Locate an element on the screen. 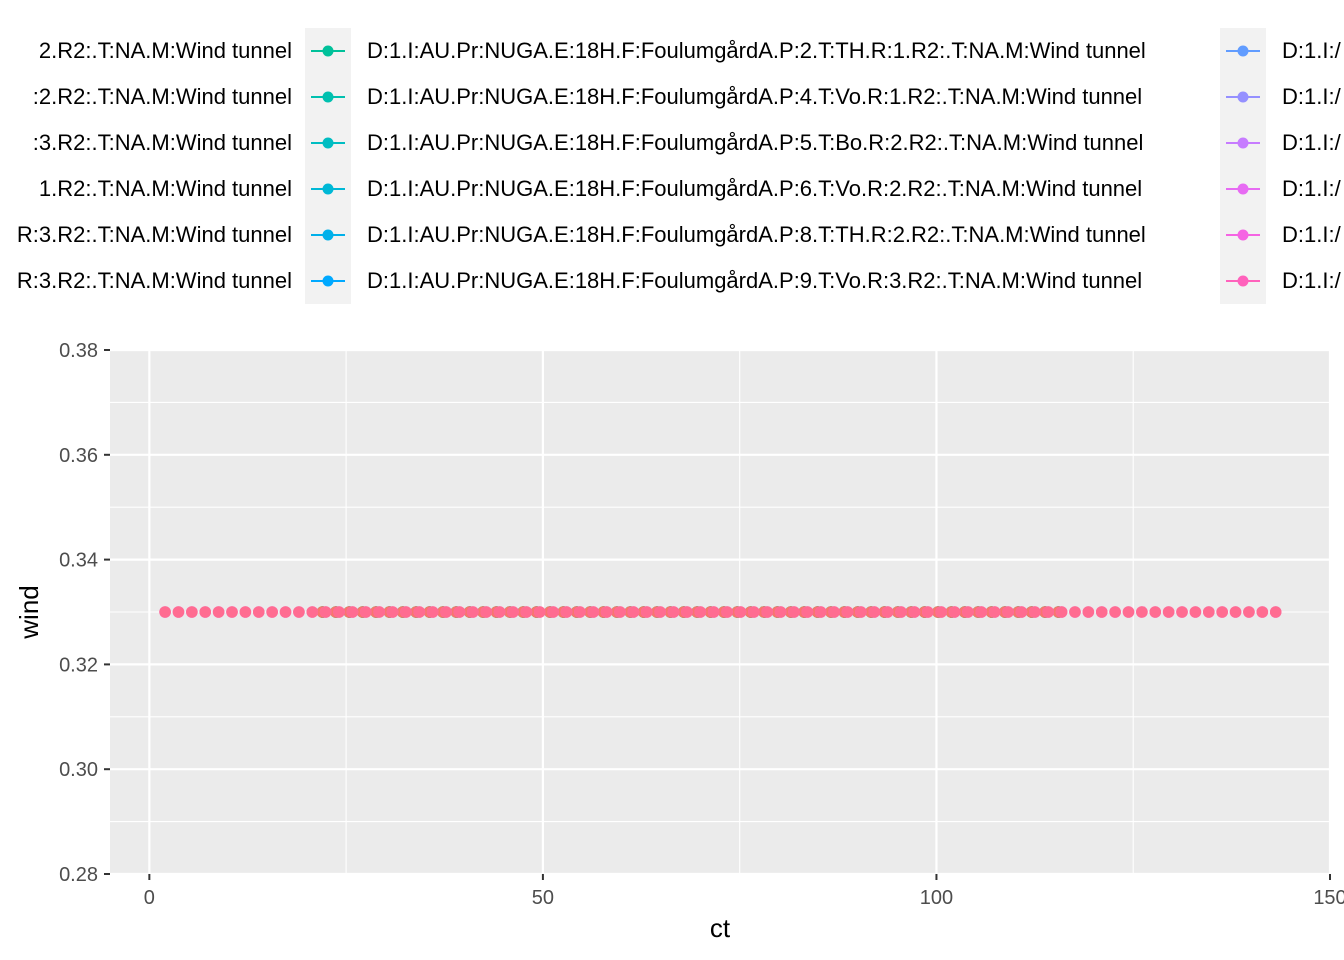 The height and width of the screenshot is (960, 1344). y-tick-label: 0.36 is located at coordinates (78, 456).